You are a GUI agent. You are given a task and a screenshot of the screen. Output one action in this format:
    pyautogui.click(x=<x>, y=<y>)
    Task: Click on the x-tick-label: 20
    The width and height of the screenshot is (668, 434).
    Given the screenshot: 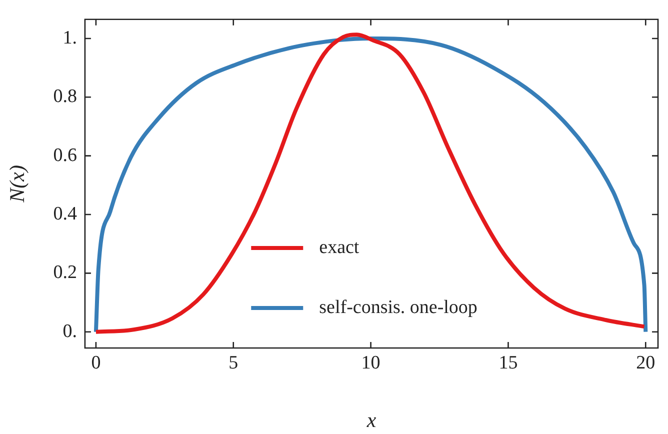 What is the action you would take?
    pyautogui.click(x=646, y=363)
    